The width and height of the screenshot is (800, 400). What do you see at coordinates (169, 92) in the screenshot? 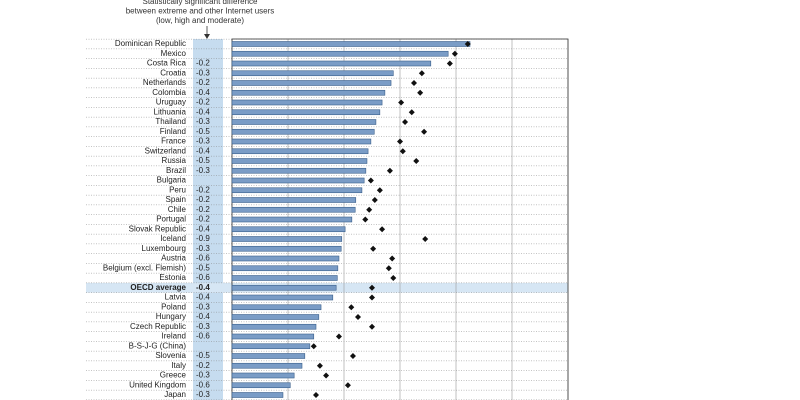
I see `category-label: Colombia` at bounding box center [169, 92].